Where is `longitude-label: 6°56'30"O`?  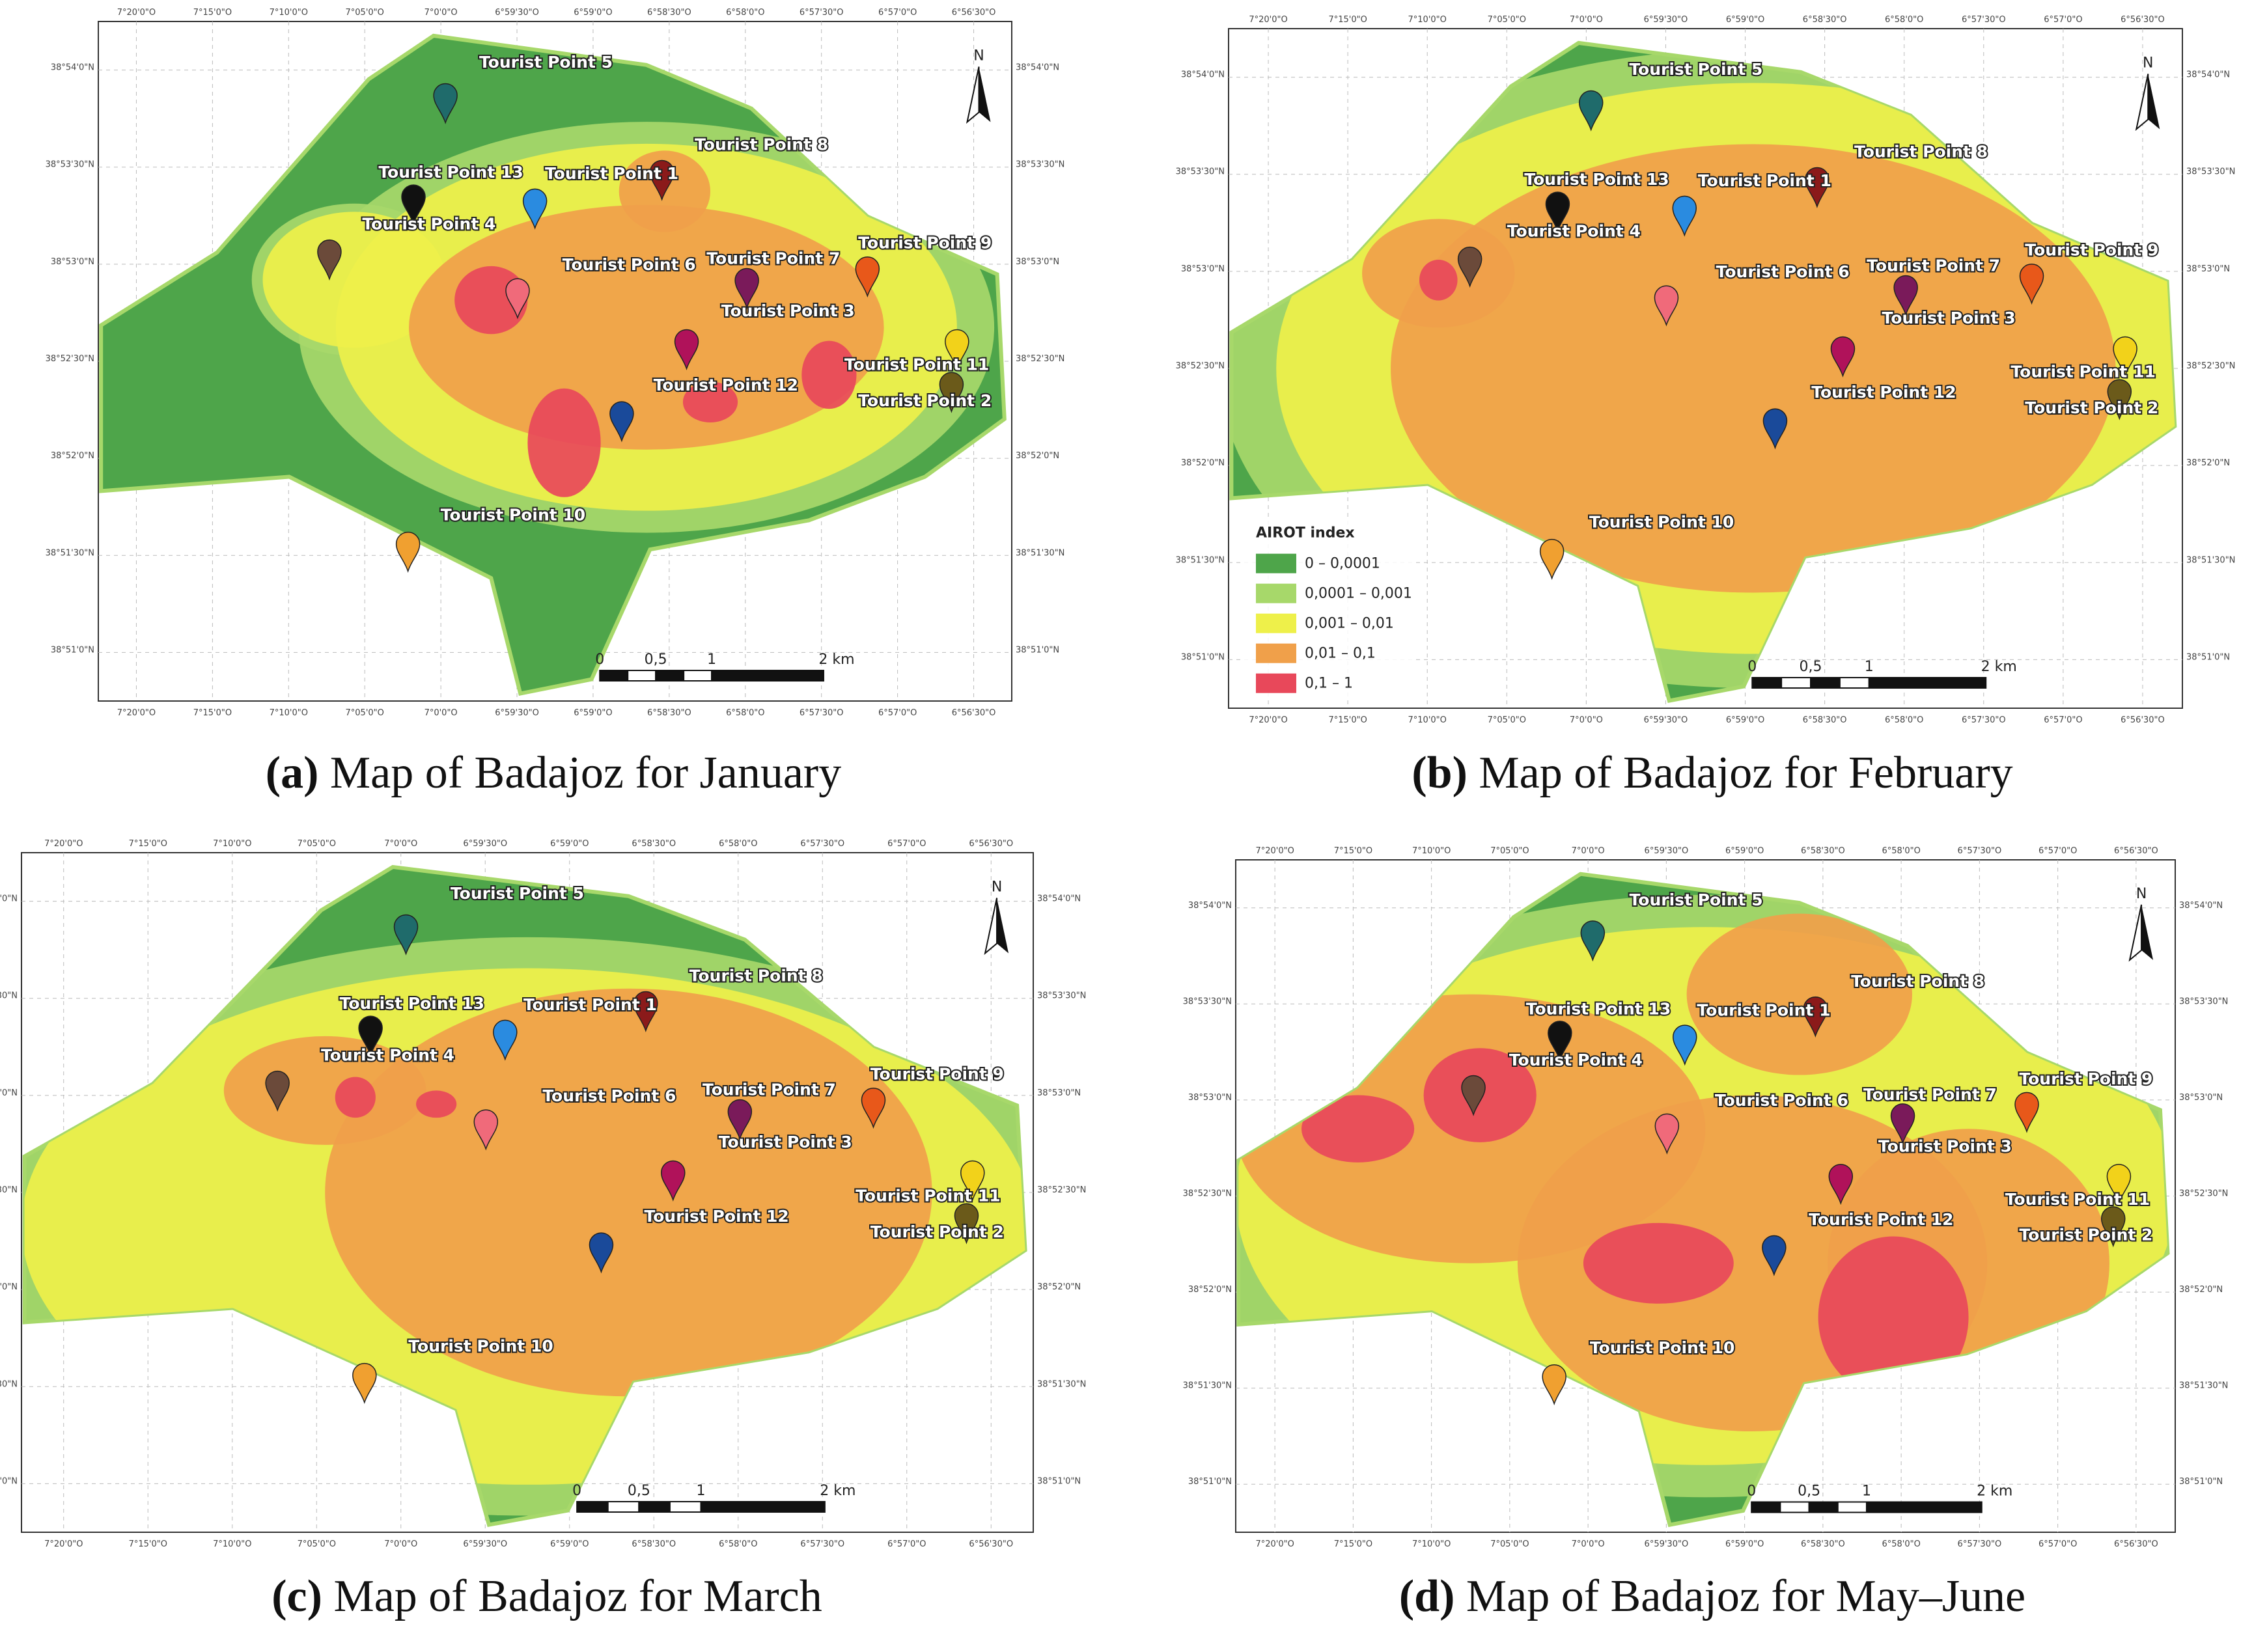
longitude-label: 6°56'30"O is located at coordinates (991, 1544).